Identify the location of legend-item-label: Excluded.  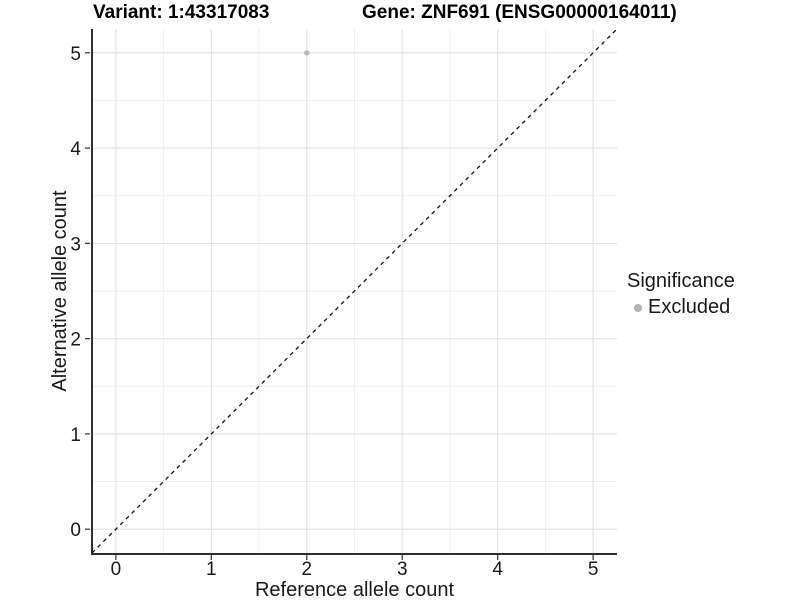
(689, 307).